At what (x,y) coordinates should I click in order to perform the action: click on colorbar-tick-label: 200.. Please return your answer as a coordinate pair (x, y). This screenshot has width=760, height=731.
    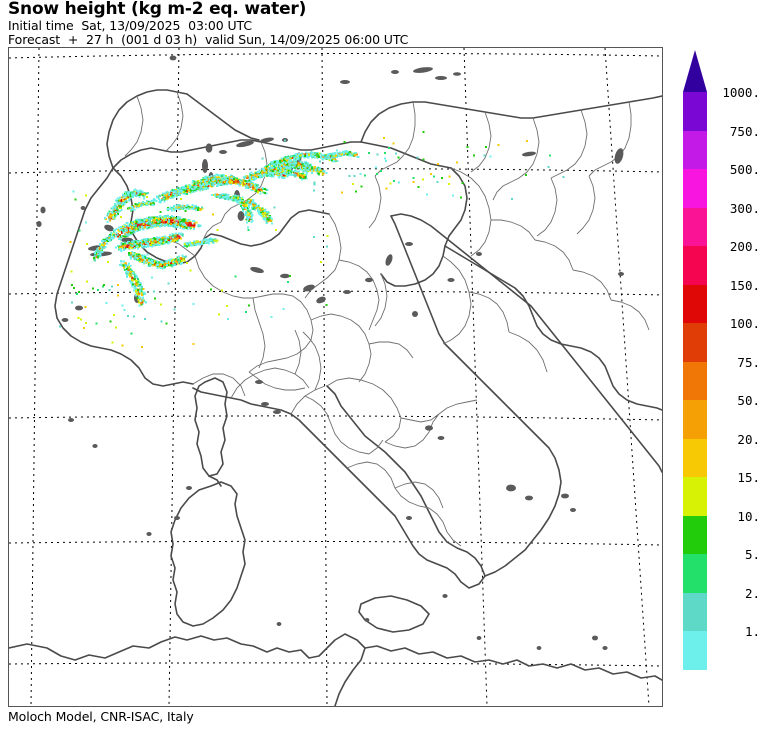
    Looking at the image, I should click on (744, 247).